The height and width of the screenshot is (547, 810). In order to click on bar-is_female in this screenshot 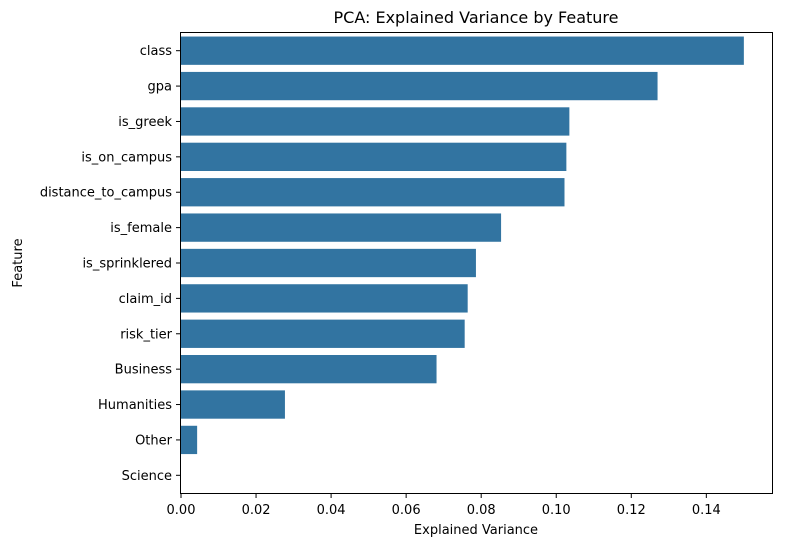, I will do `click(341, 227)`.